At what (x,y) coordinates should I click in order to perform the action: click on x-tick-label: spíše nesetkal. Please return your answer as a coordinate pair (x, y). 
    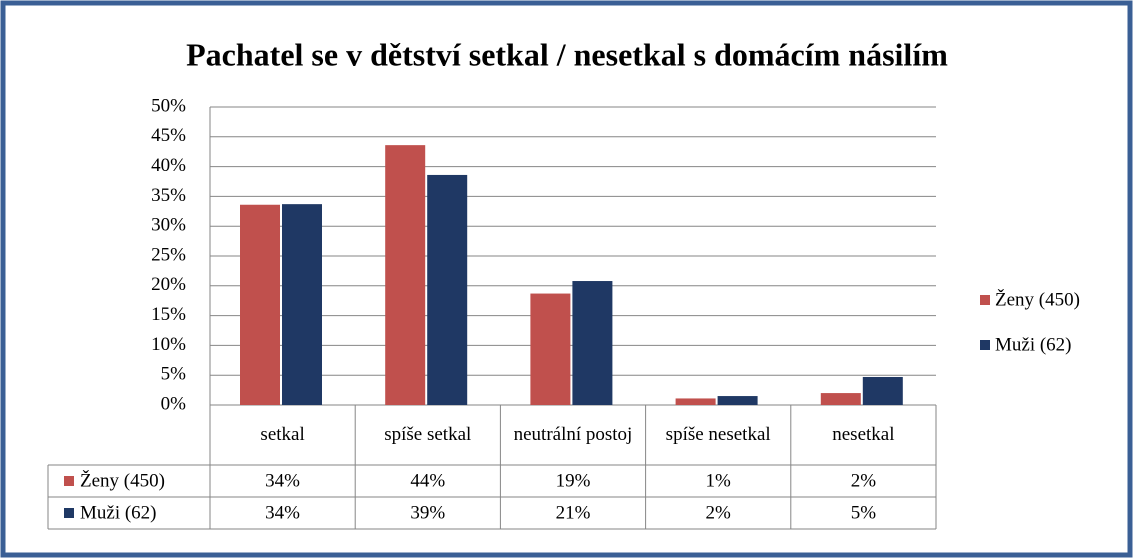
    Looking at the image, I should click on (718, 434).